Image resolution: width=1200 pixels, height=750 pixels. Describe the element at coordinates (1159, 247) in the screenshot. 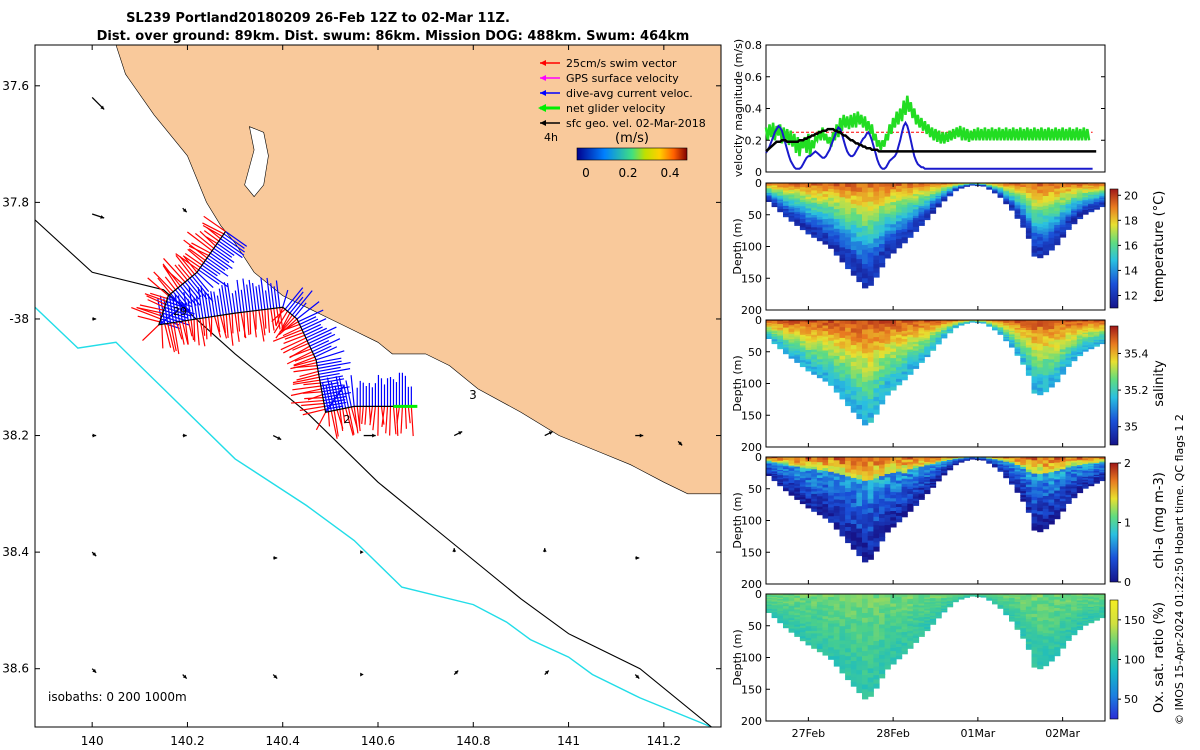

I see `colorbar-label: temperature (°C)` at that location.